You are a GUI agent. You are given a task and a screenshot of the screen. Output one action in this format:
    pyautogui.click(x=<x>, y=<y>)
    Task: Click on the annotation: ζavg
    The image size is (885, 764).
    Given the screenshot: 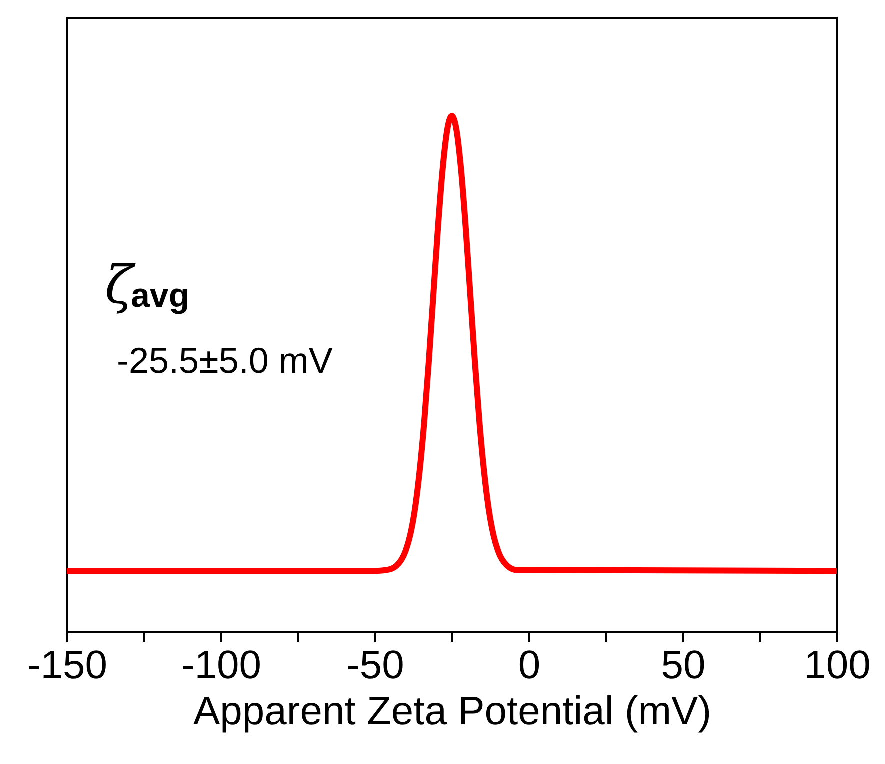 What is the action you would take?
    pyautogui.click(x=147, y=286)
    